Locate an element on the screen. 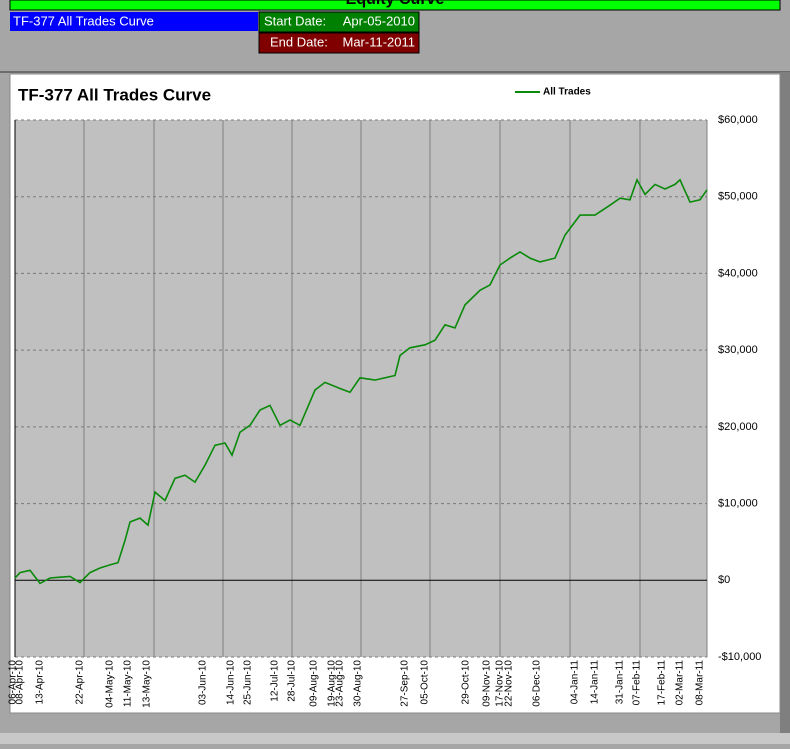 Image resolution: width=790 pixels, height=749 pixels. x-tick-label: 30-Aug-10 is located at coordinates (358, 683).